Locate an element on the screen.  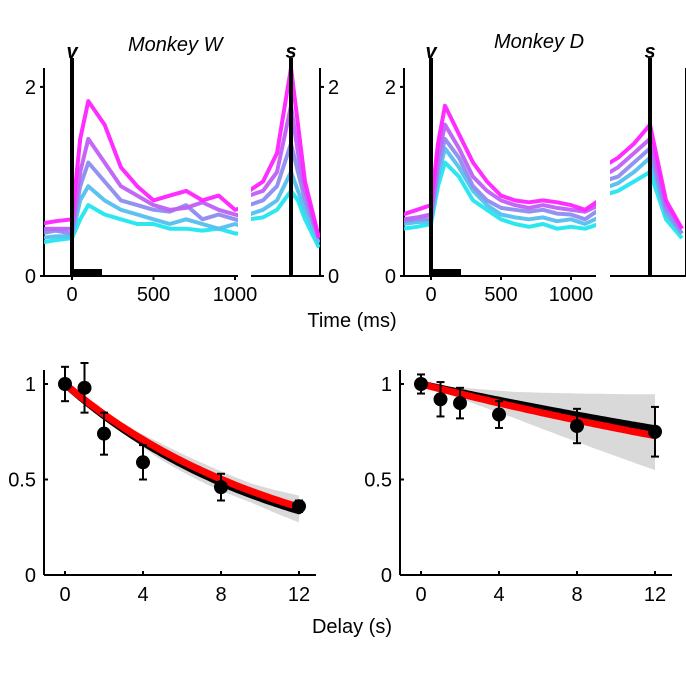
chart-title-monkey-w: Monkey W is located at coordinates (176, 45).